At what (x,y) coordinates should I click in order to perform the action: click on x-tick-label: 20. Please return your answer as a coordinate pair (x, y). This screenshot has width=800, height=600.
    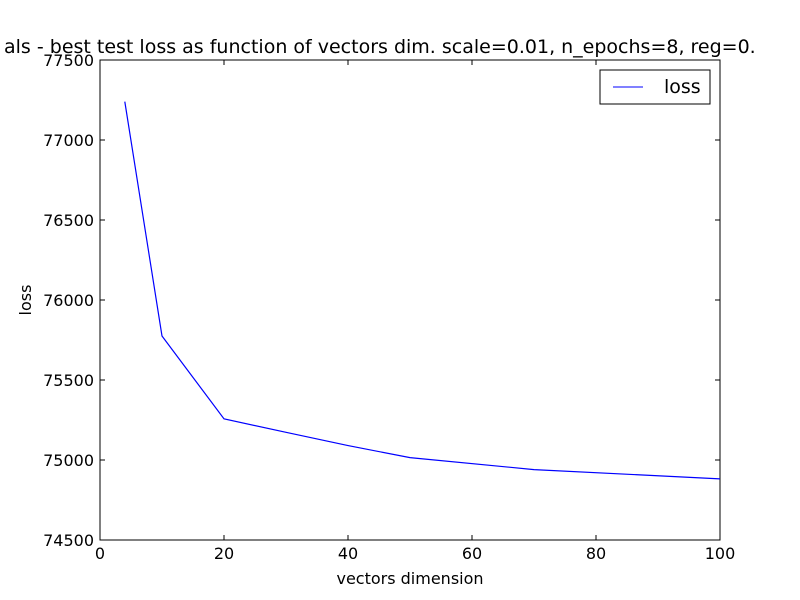
    Looking at the image, I should click on (224, 553).